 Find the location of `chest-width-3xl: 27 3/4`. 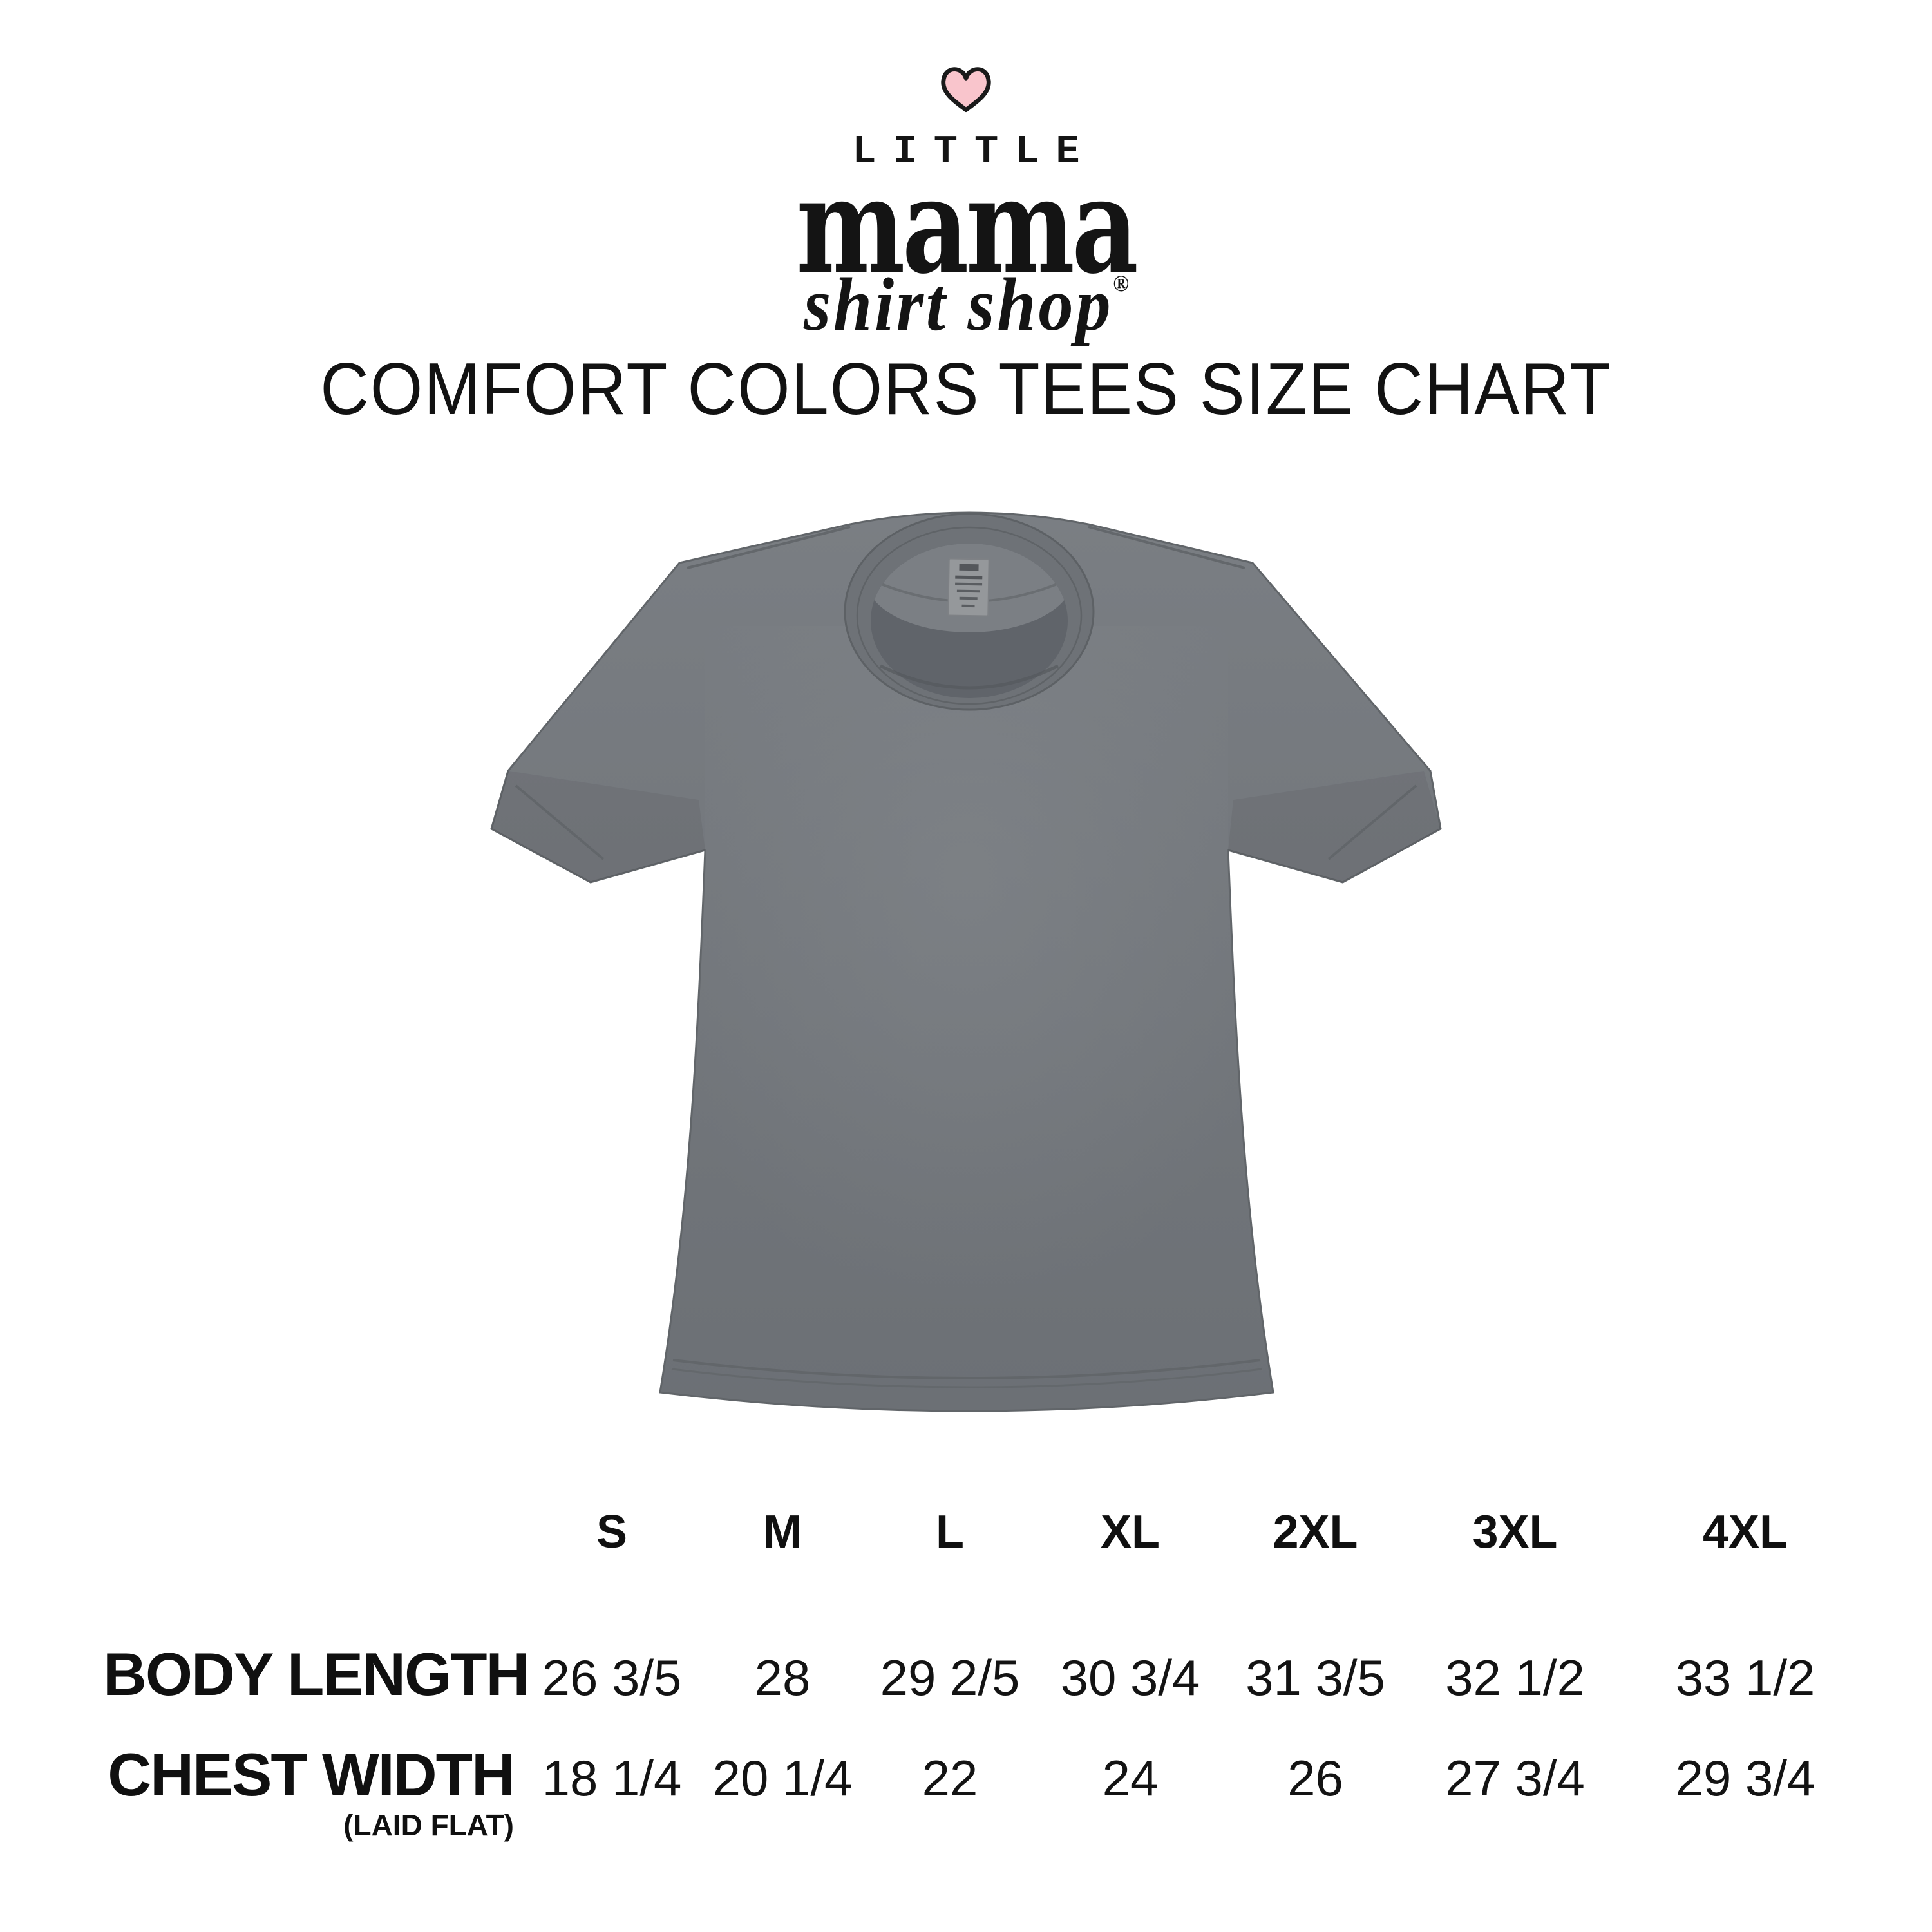

chest-width-3xl: 27 3/4 is located at coordinates (1515, 1778).